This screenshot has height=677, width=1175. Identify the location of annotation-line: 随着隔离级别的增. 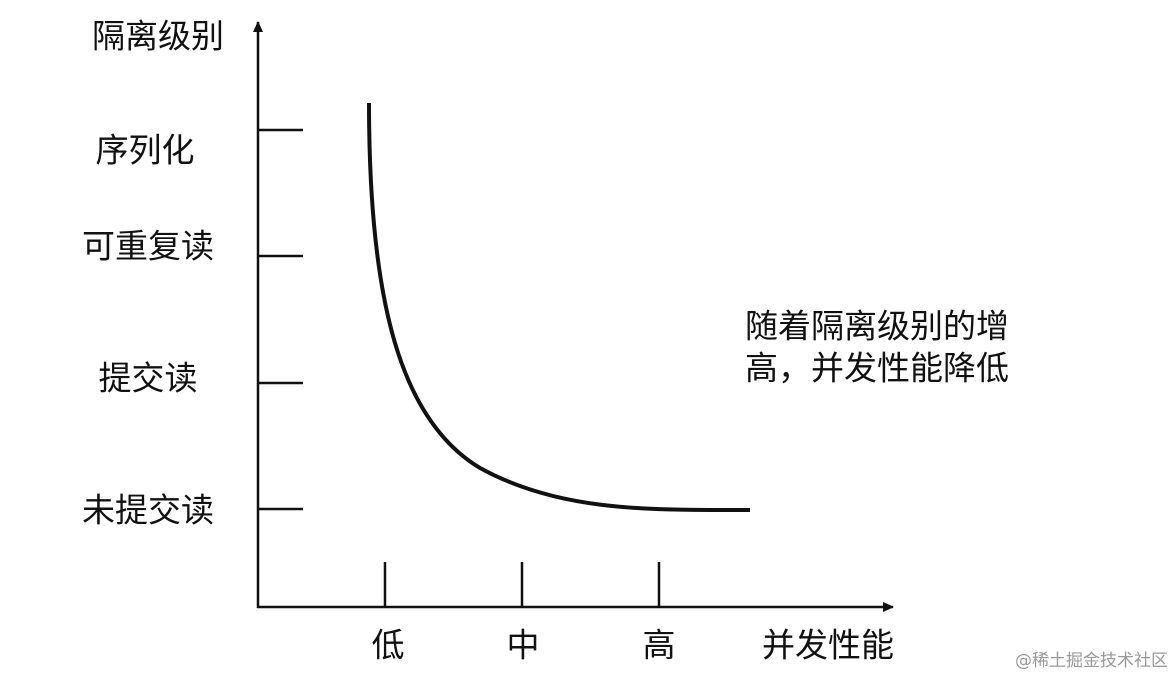
(877, 326).